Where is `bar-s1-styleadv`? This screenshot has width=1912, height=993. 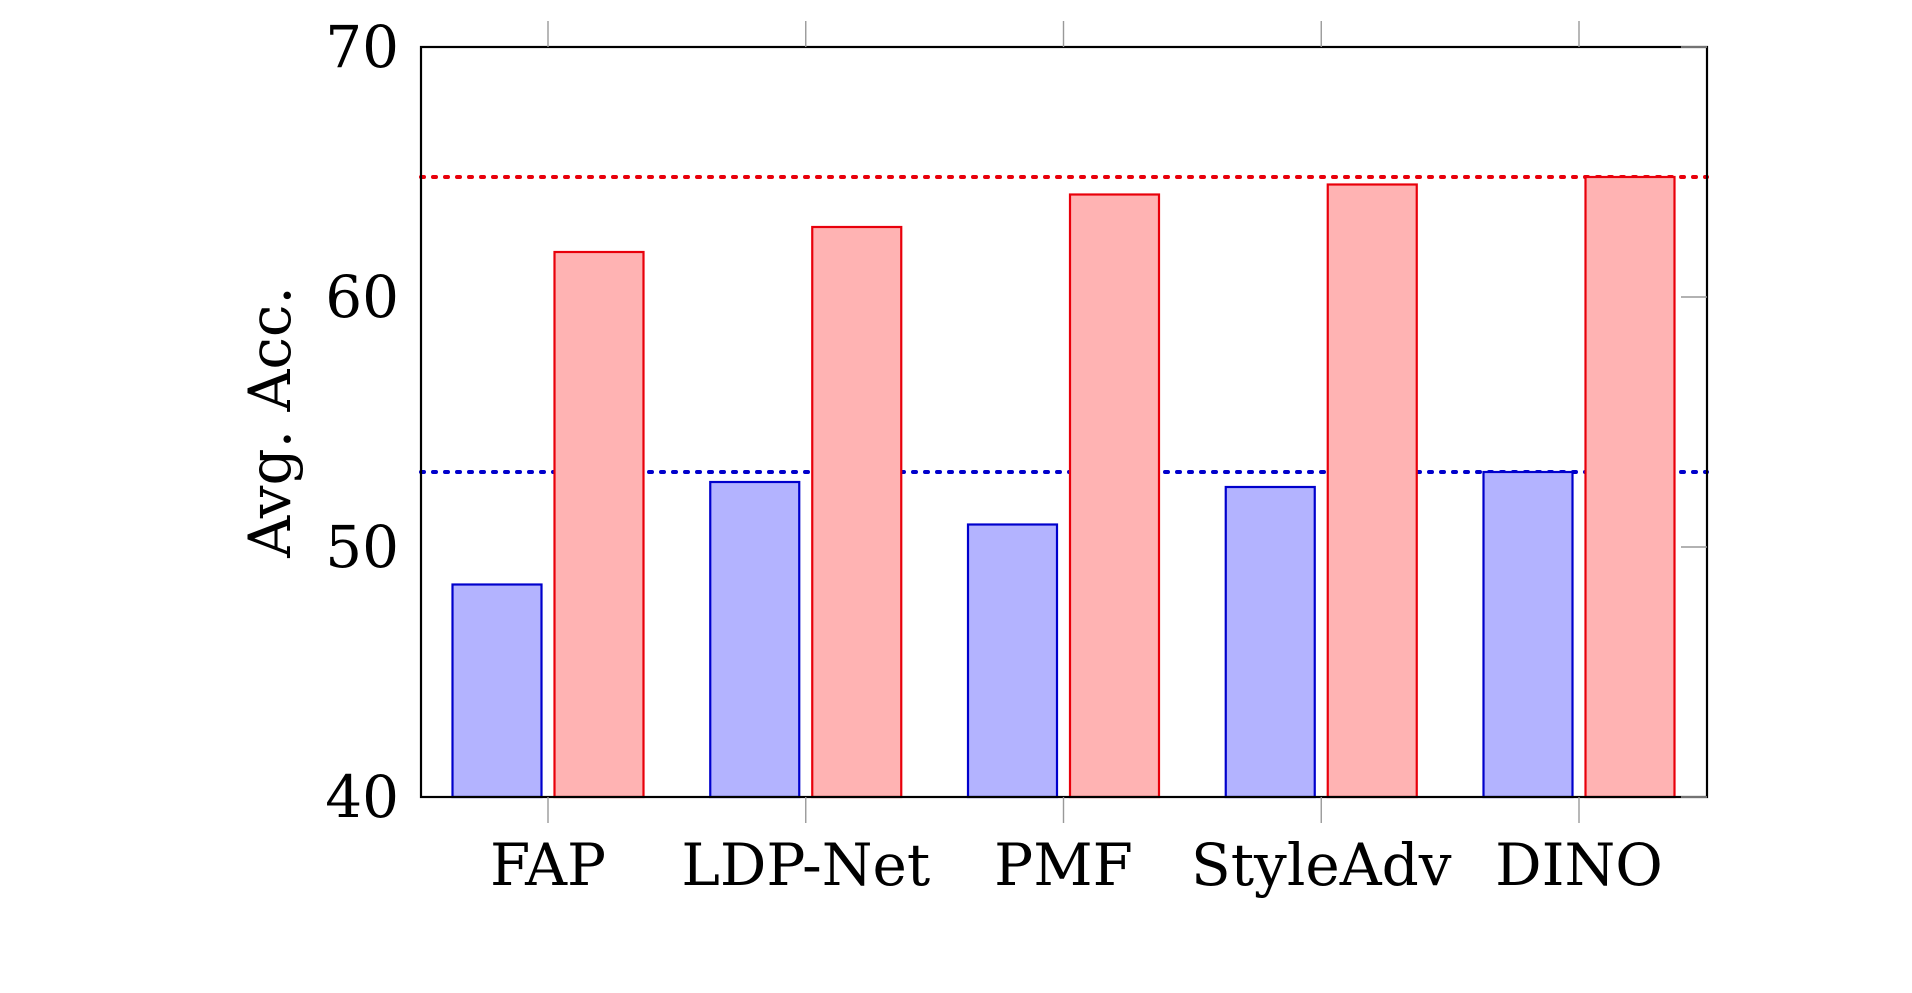
bar-s1-styleadv is located at coordinates (1270, 642).